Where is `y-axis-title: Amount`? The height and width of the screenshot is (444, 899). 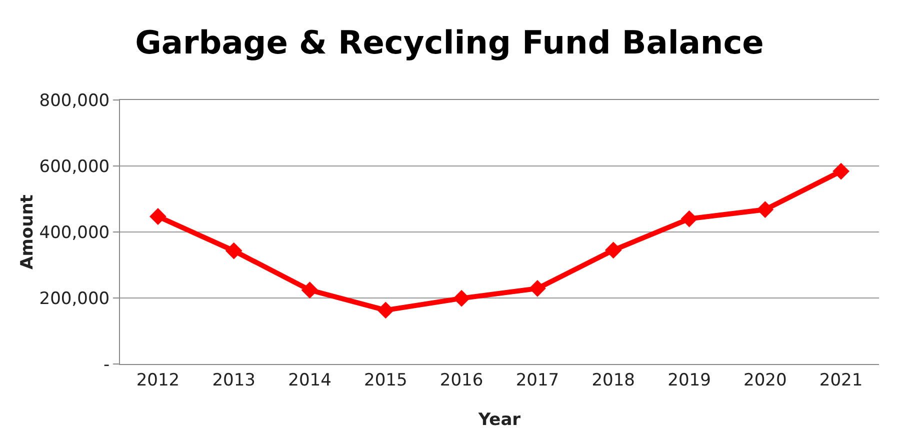 y-axis-title: Amount is located at coordinates (27, 232).